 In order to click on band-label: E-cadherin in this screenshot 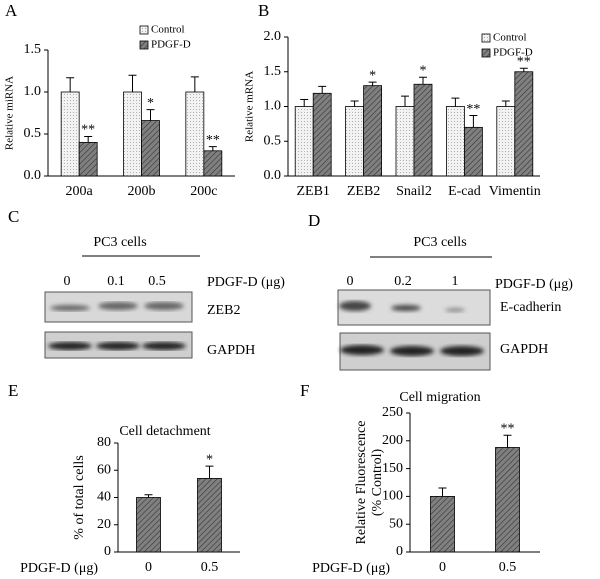, I will do `click(530, 307)`.